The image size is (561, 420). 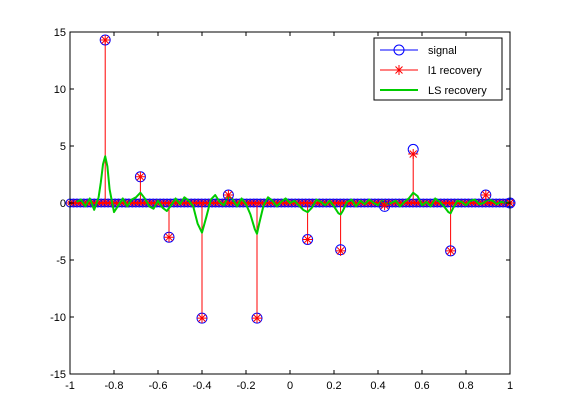 I want to click on x-tick-label: -0.8, so click(x=114, y=386).